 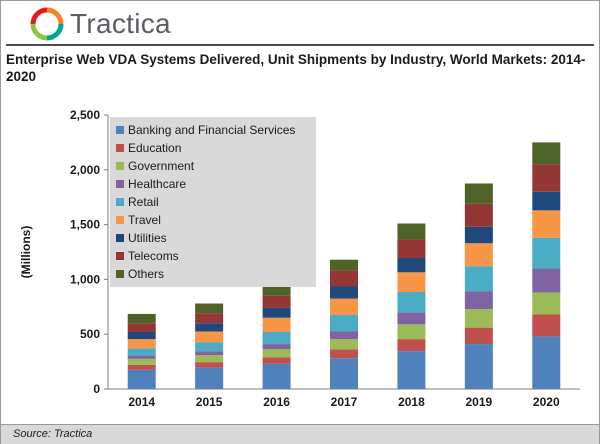 I want to click on bar-segment-2016-banking-and-financial-services, so click(x=276, y=376).